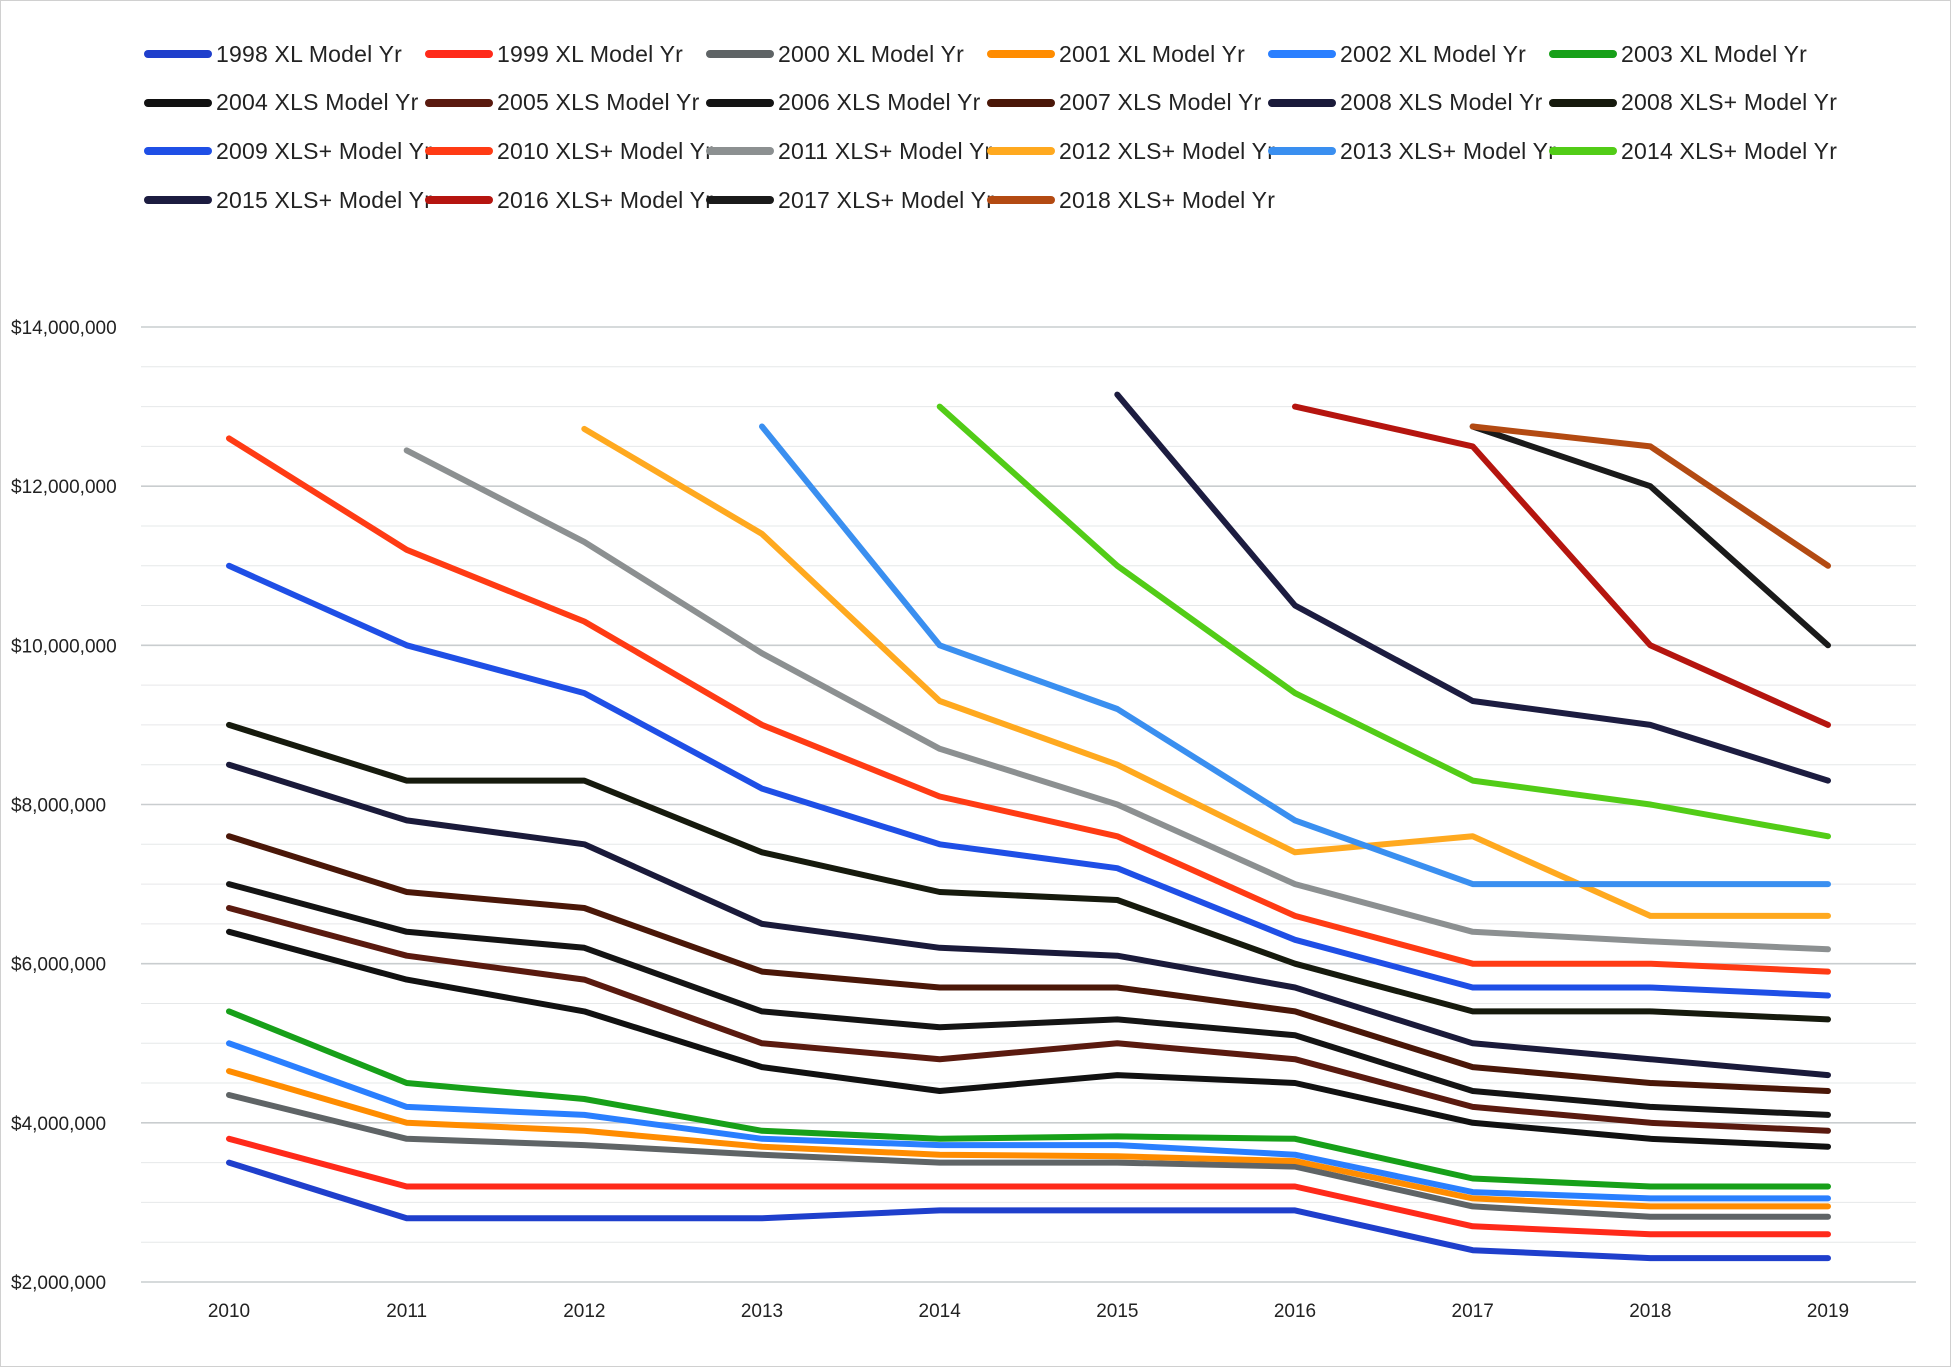 The height and width of the screenshot is (1368, 1951). I want to click on legend-item: 2008 XLS+ Model Yr, so click(1693, 103).